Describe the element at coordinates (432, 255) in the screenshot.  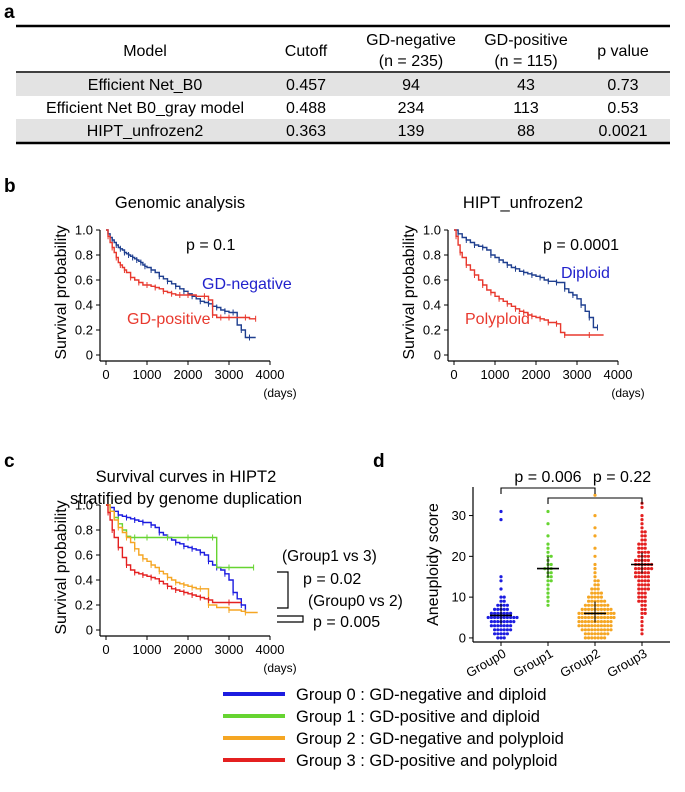
I see `y-tick-label: 0.8` at that location.